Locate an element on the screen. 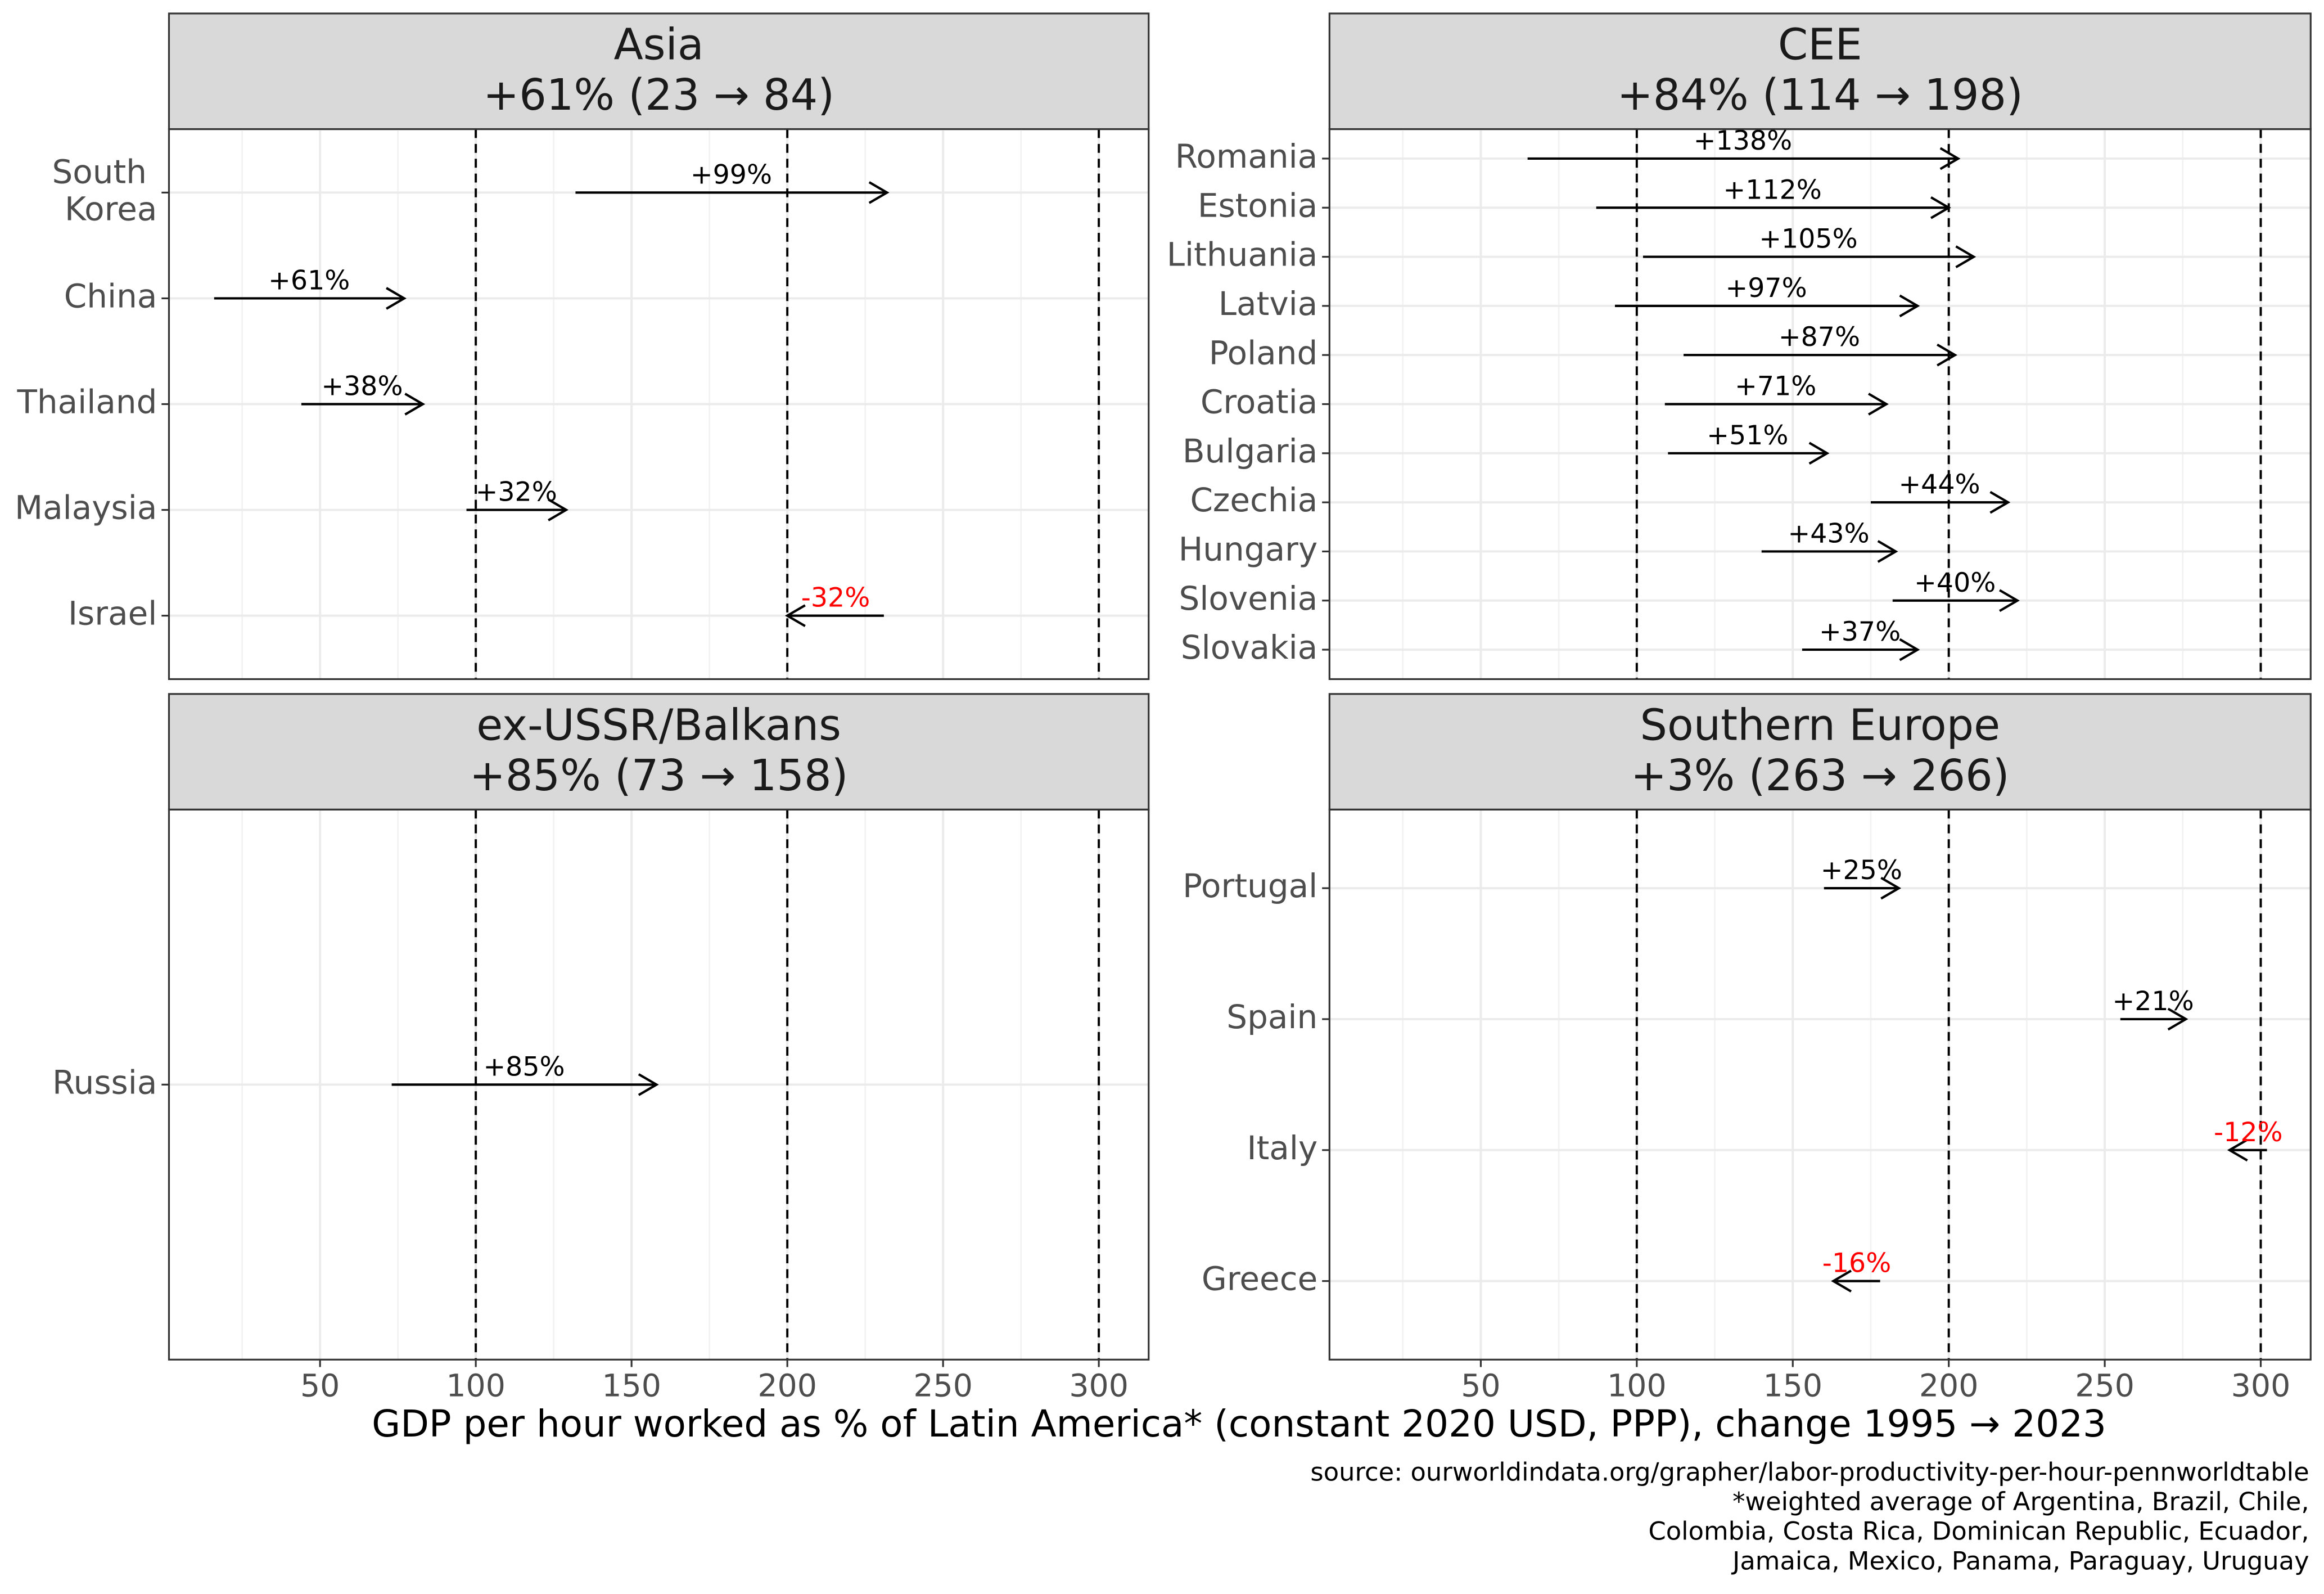 This screenshot has height=1594, width=2324. change-label: +38% is located at coordinates (362, 386).